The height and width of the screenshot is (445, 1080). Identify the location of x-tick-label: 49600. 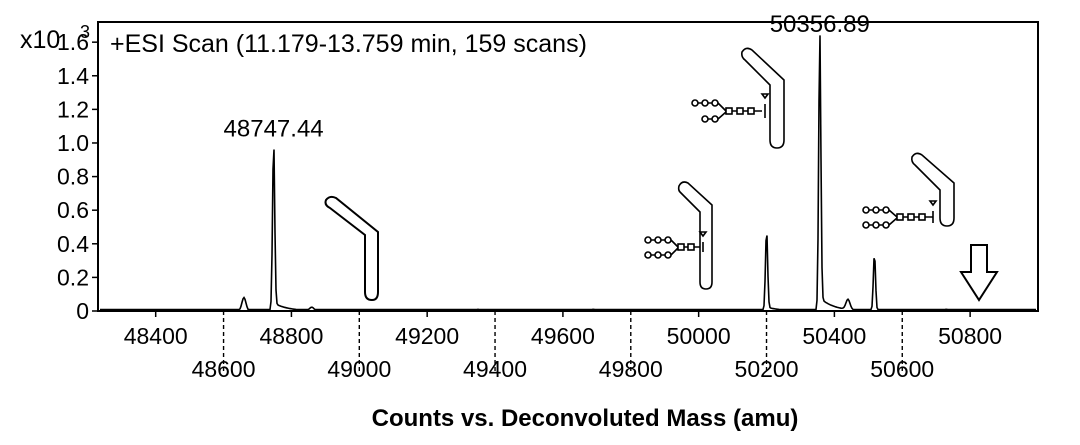
(563, 336).